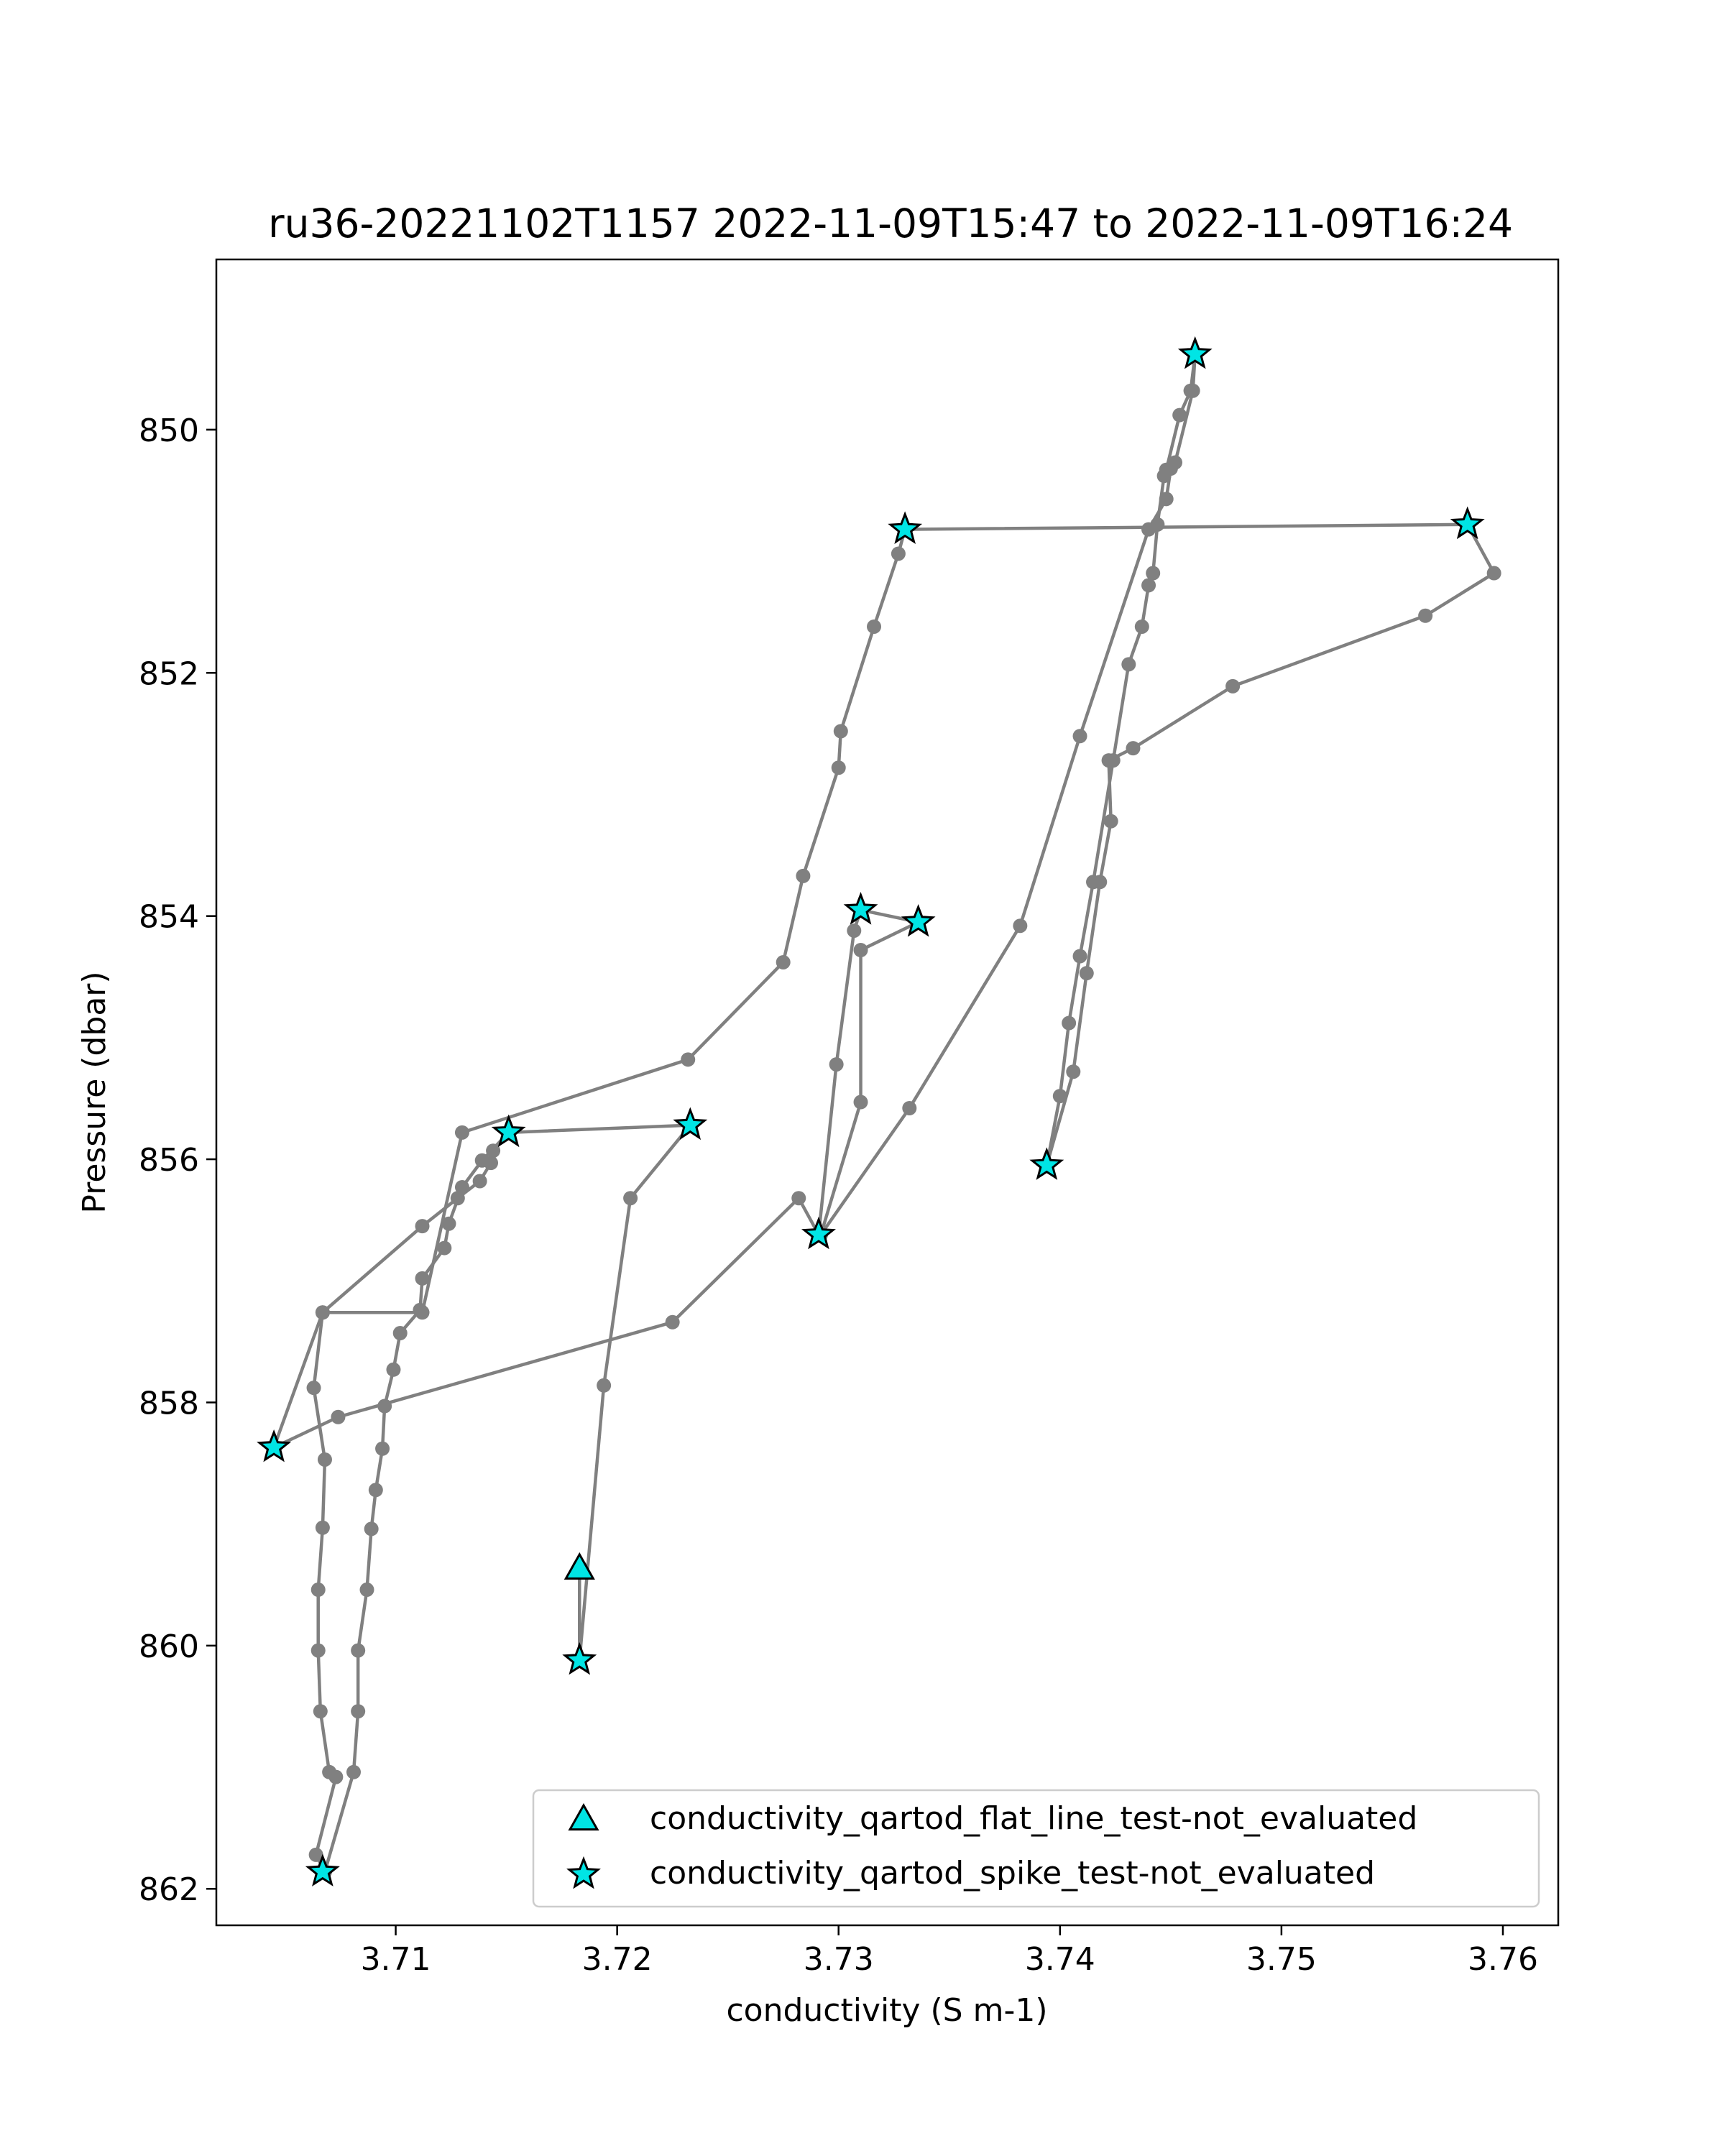  Describe the element at coordinates (396, 1959) in the screenshot. I see `x-tick-label: 3.71` at that location.